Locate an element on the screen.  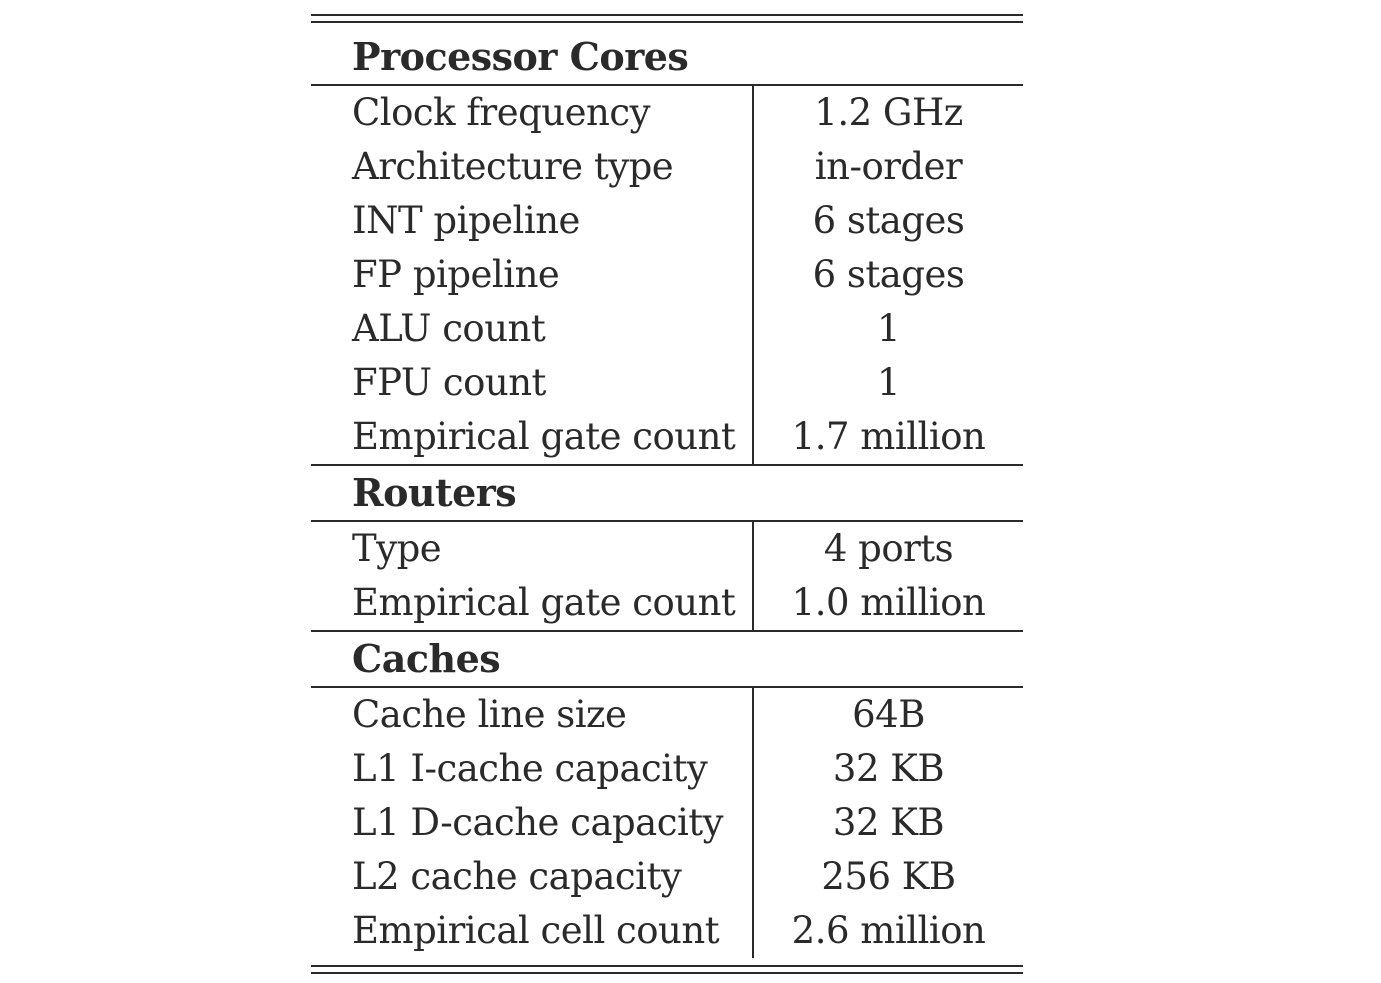
table-row: FPU count 1 is located at coordinates (667, 383).